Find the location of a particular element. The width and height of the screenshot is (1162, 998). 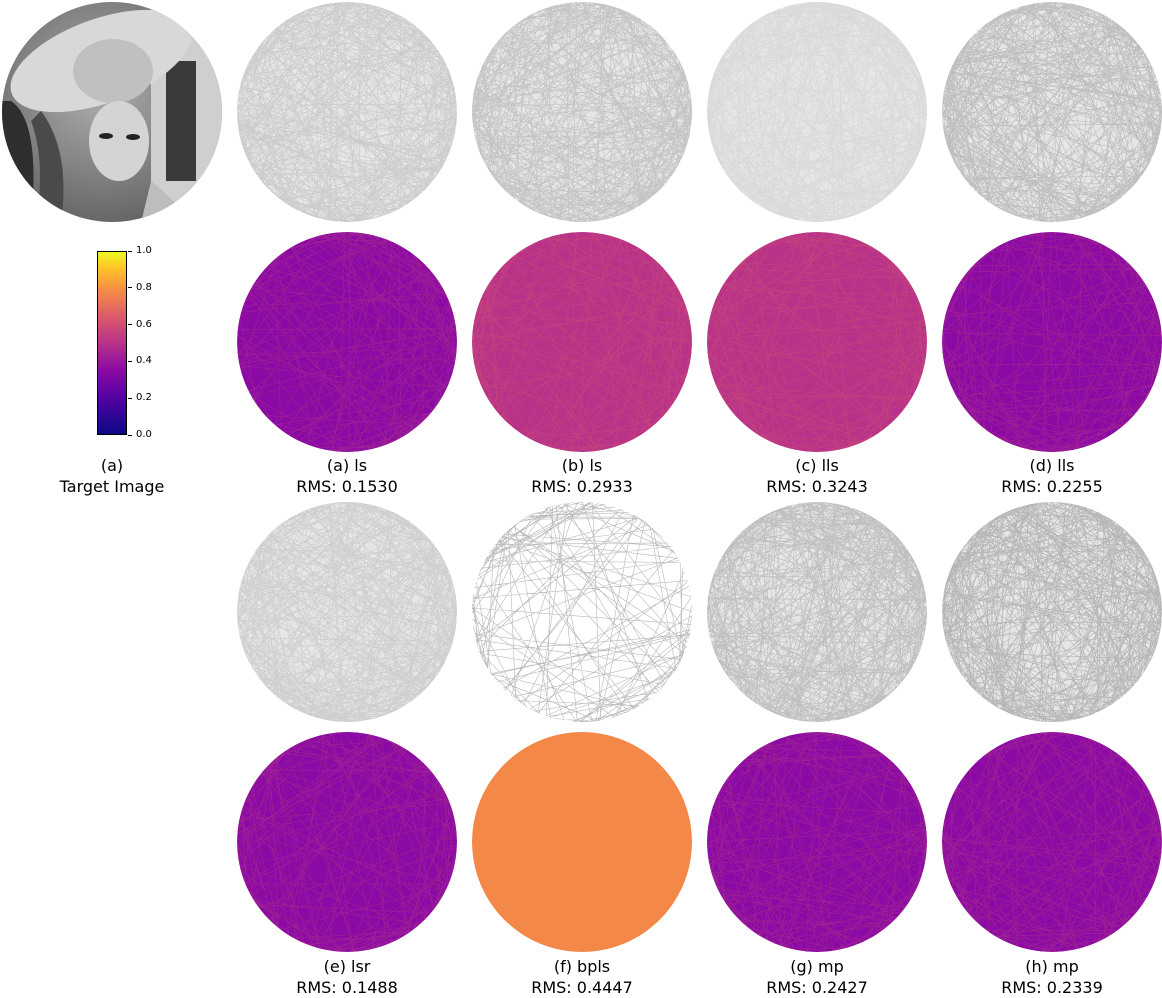

panel-caption: (e) lsr RMS: 0.1488 is located at coordinates (347, 977).